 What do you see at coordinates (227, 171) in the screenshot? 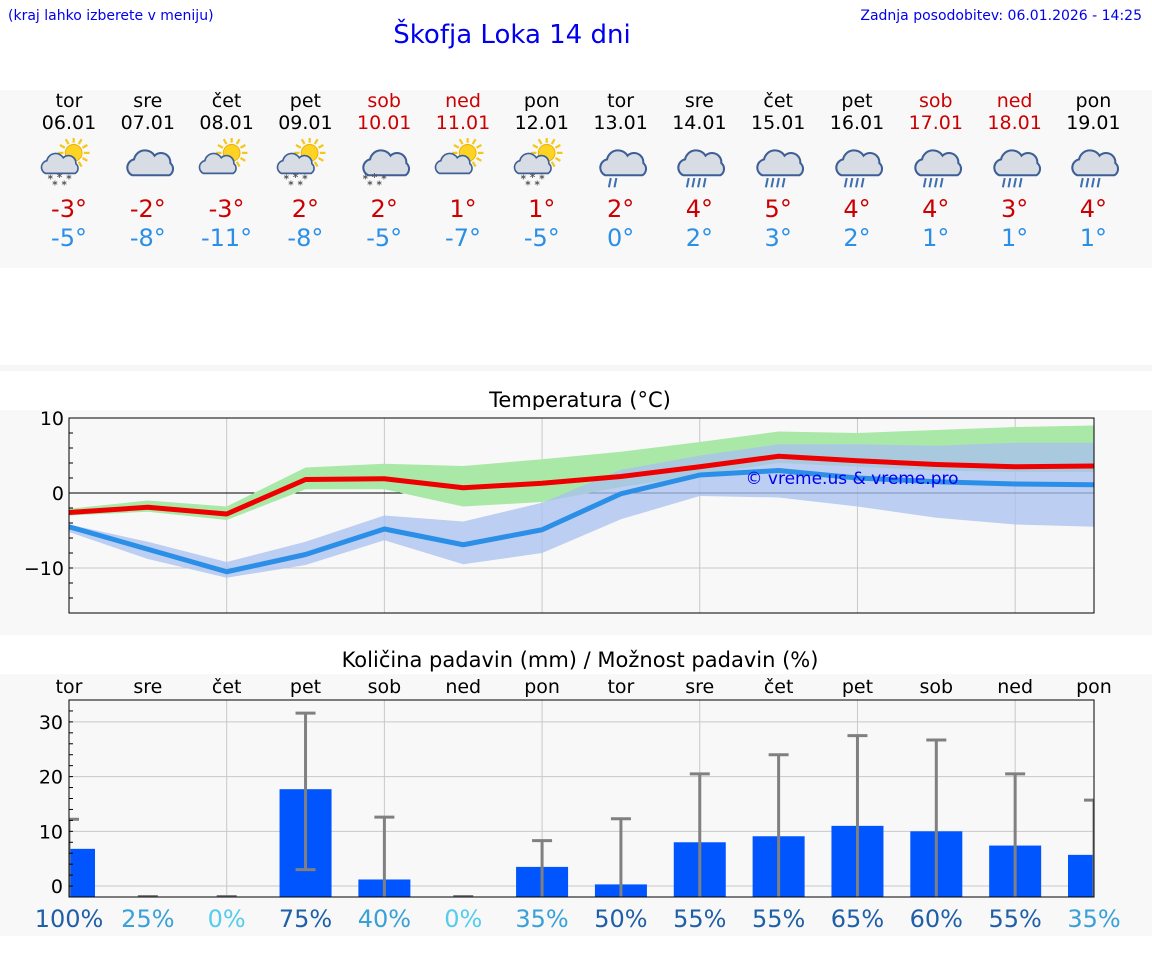
I see `day-forecast: čet 08.01 -3° -11°` at bounding box center [227, 171].